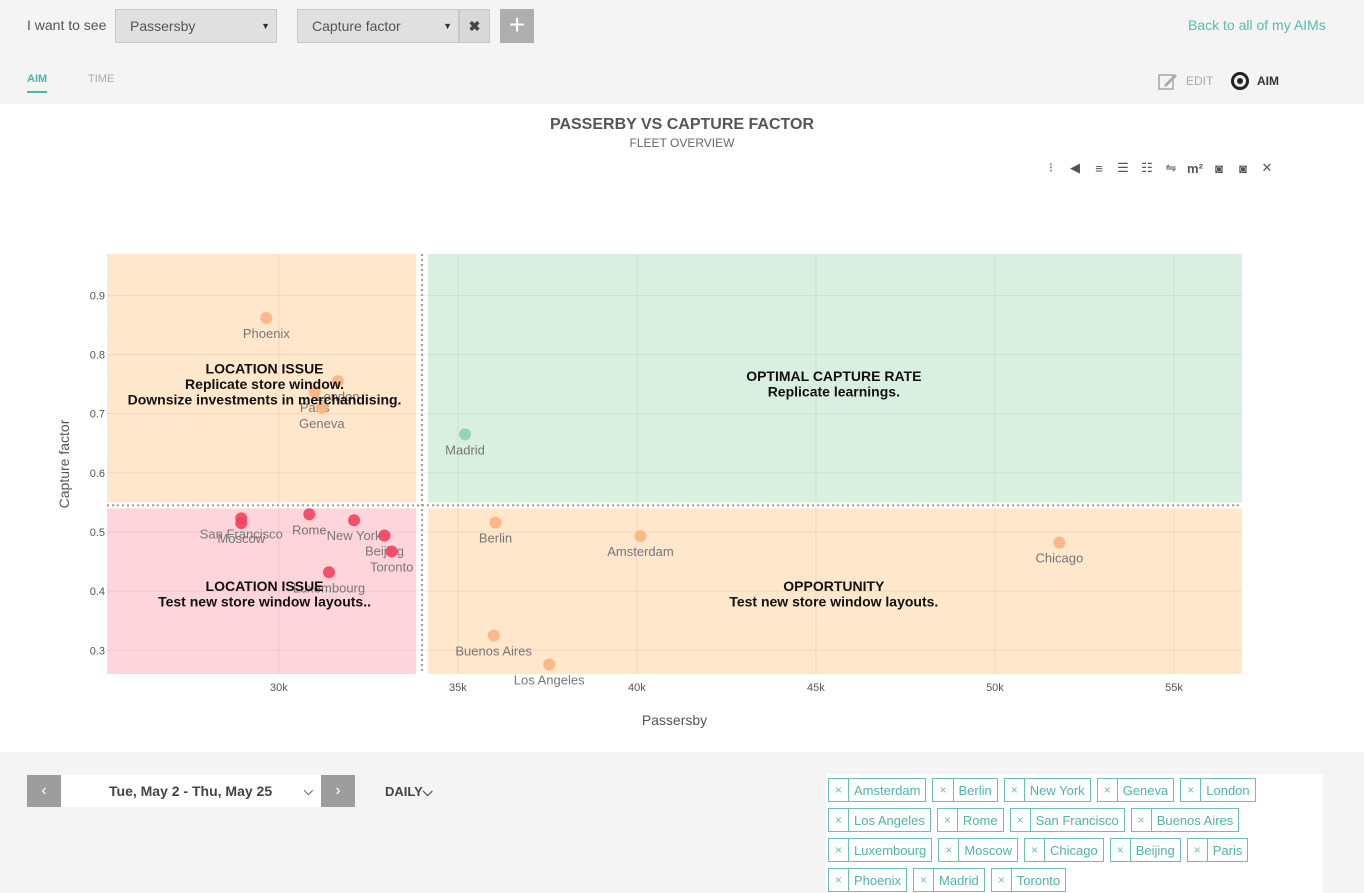  What do you see at coordinates (378, 26) in the screenshot?
I see `metric-y-select: Capture factor ▼` at bounding box center [378, 26].